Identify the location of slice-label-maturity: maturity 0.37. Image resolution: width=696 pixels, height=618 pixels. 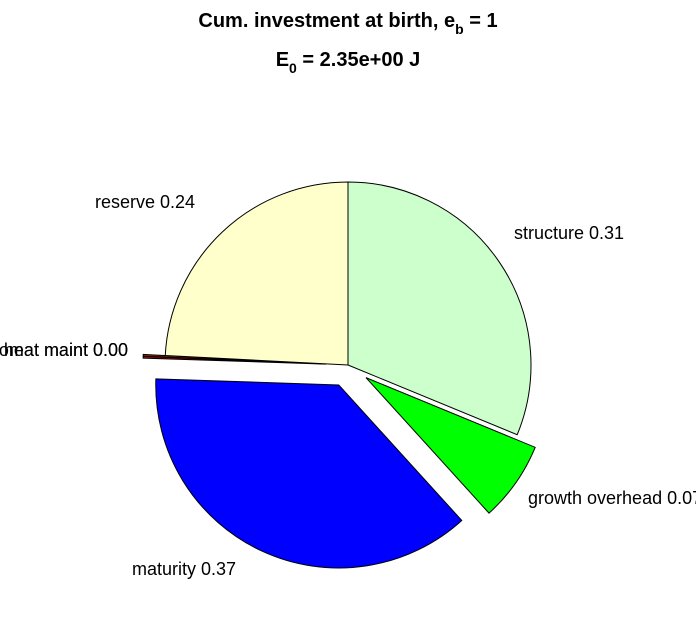
(184, 569).